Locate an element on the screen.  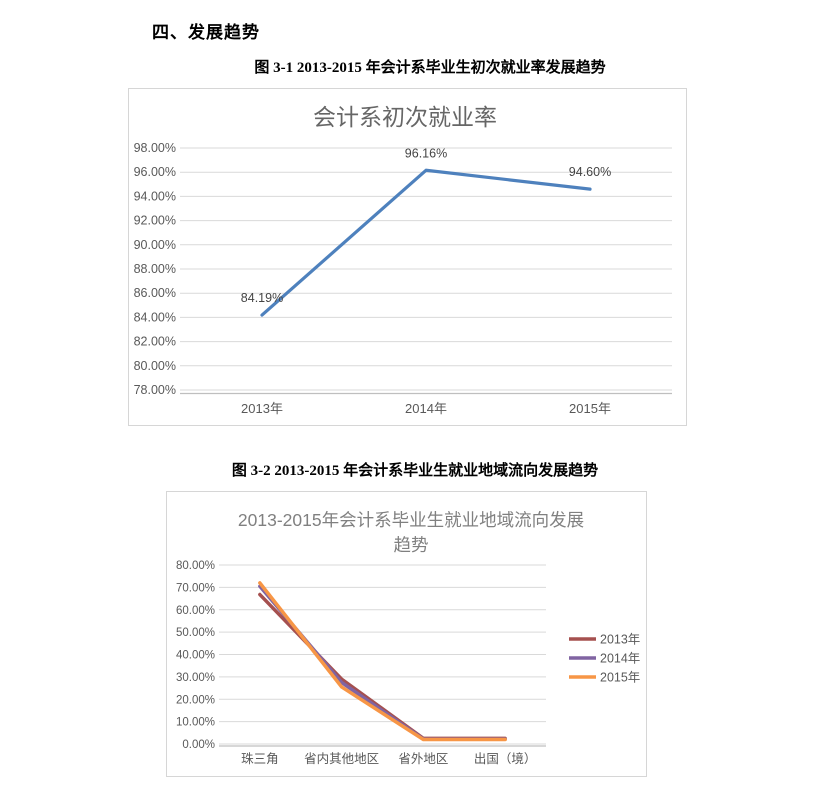
x-tick-label: 2013年 is located at coordinates (262, 408).